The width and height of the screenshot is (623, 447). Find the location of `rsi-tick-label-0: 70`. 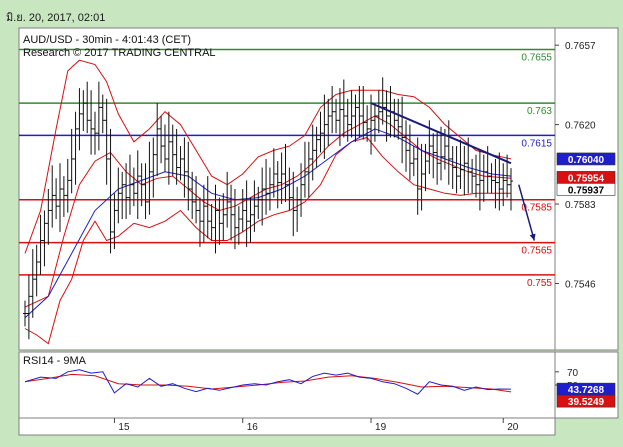

rsi-tick-label-0: 70 is located at coordinates (573, 373).